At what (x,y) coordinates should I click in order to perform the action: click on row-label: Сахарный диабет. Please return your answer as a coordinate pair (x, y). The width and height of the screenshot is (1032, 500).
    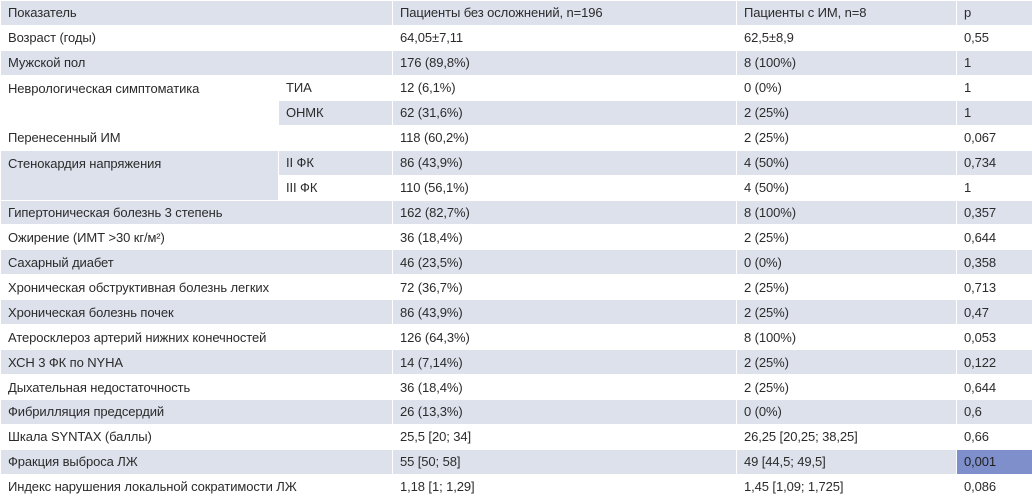
    Looking at the image, I should click on (197, 262).